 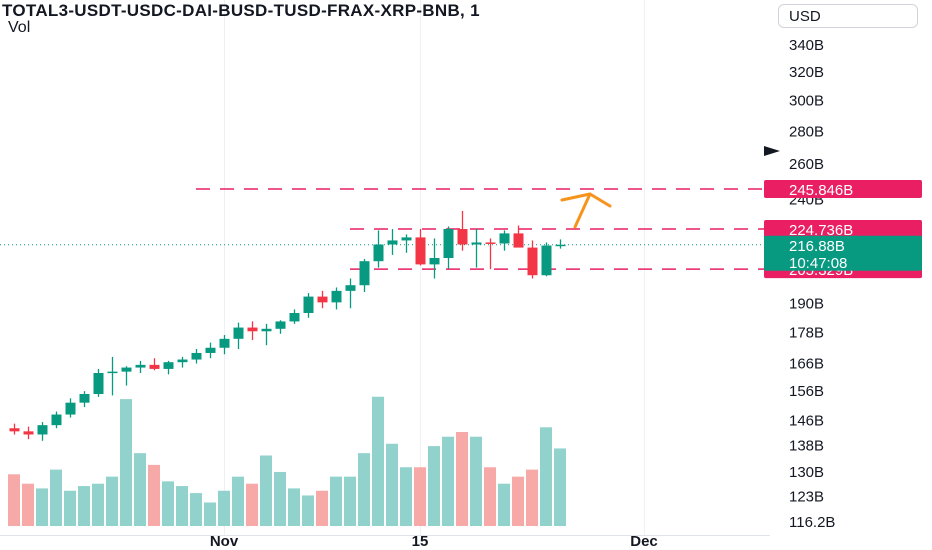 I want to click on time-axis: Nov 15 Dec, so click(x=434, y=541).